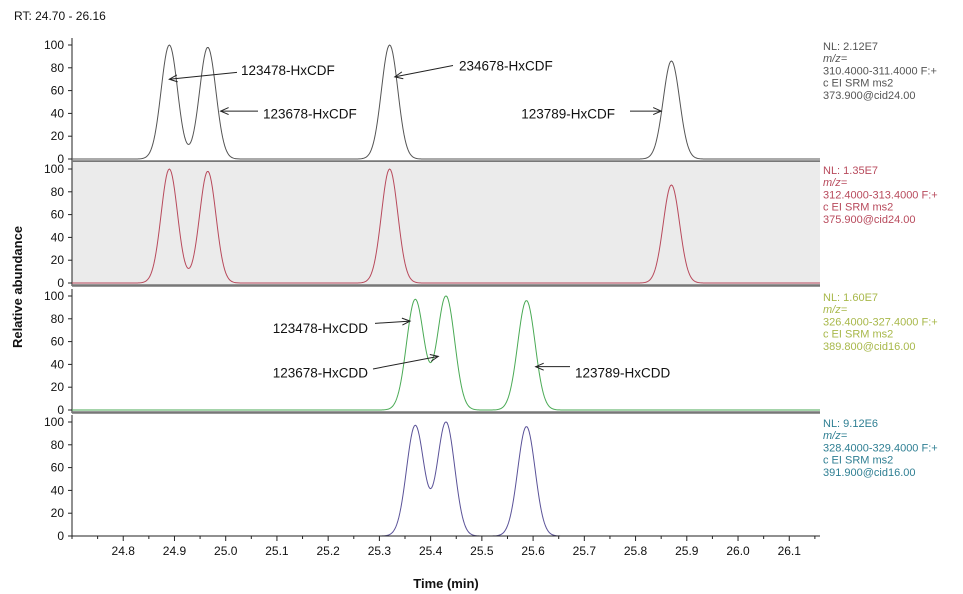 This screenshot has width=963, height=594. What do you see at coordinates (850, 424) in the screenshot?
I see `panel-info-line: NL: 9.12E6` at bounding box center [850, 424].